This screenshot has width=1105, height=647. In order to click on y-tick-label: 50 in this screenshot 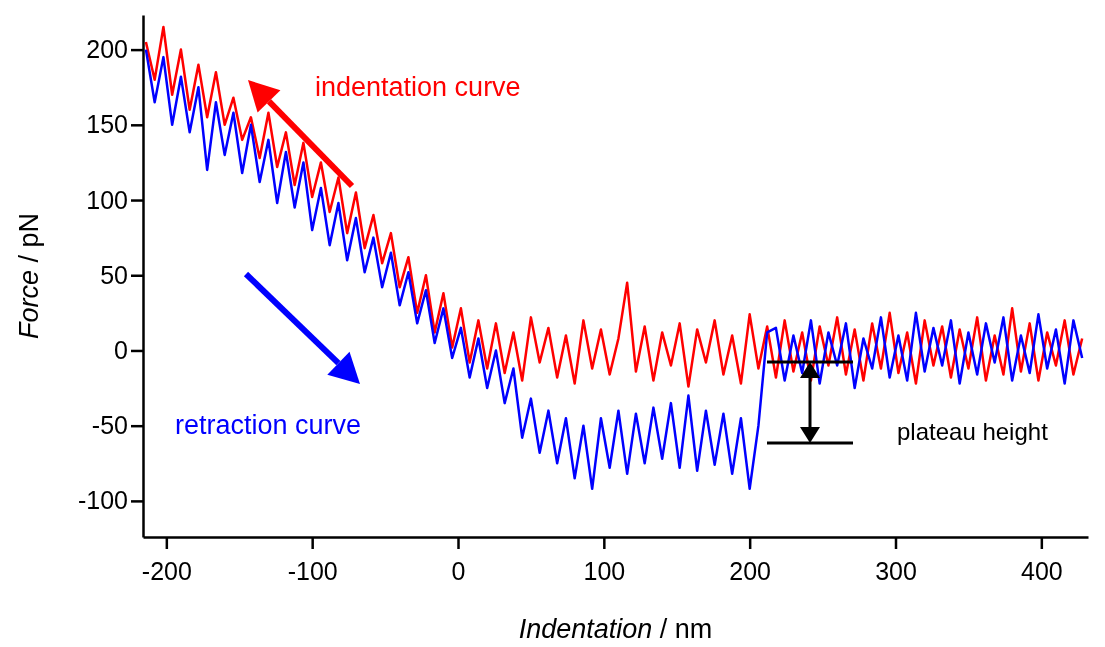, I will do `click(114, 274)`.